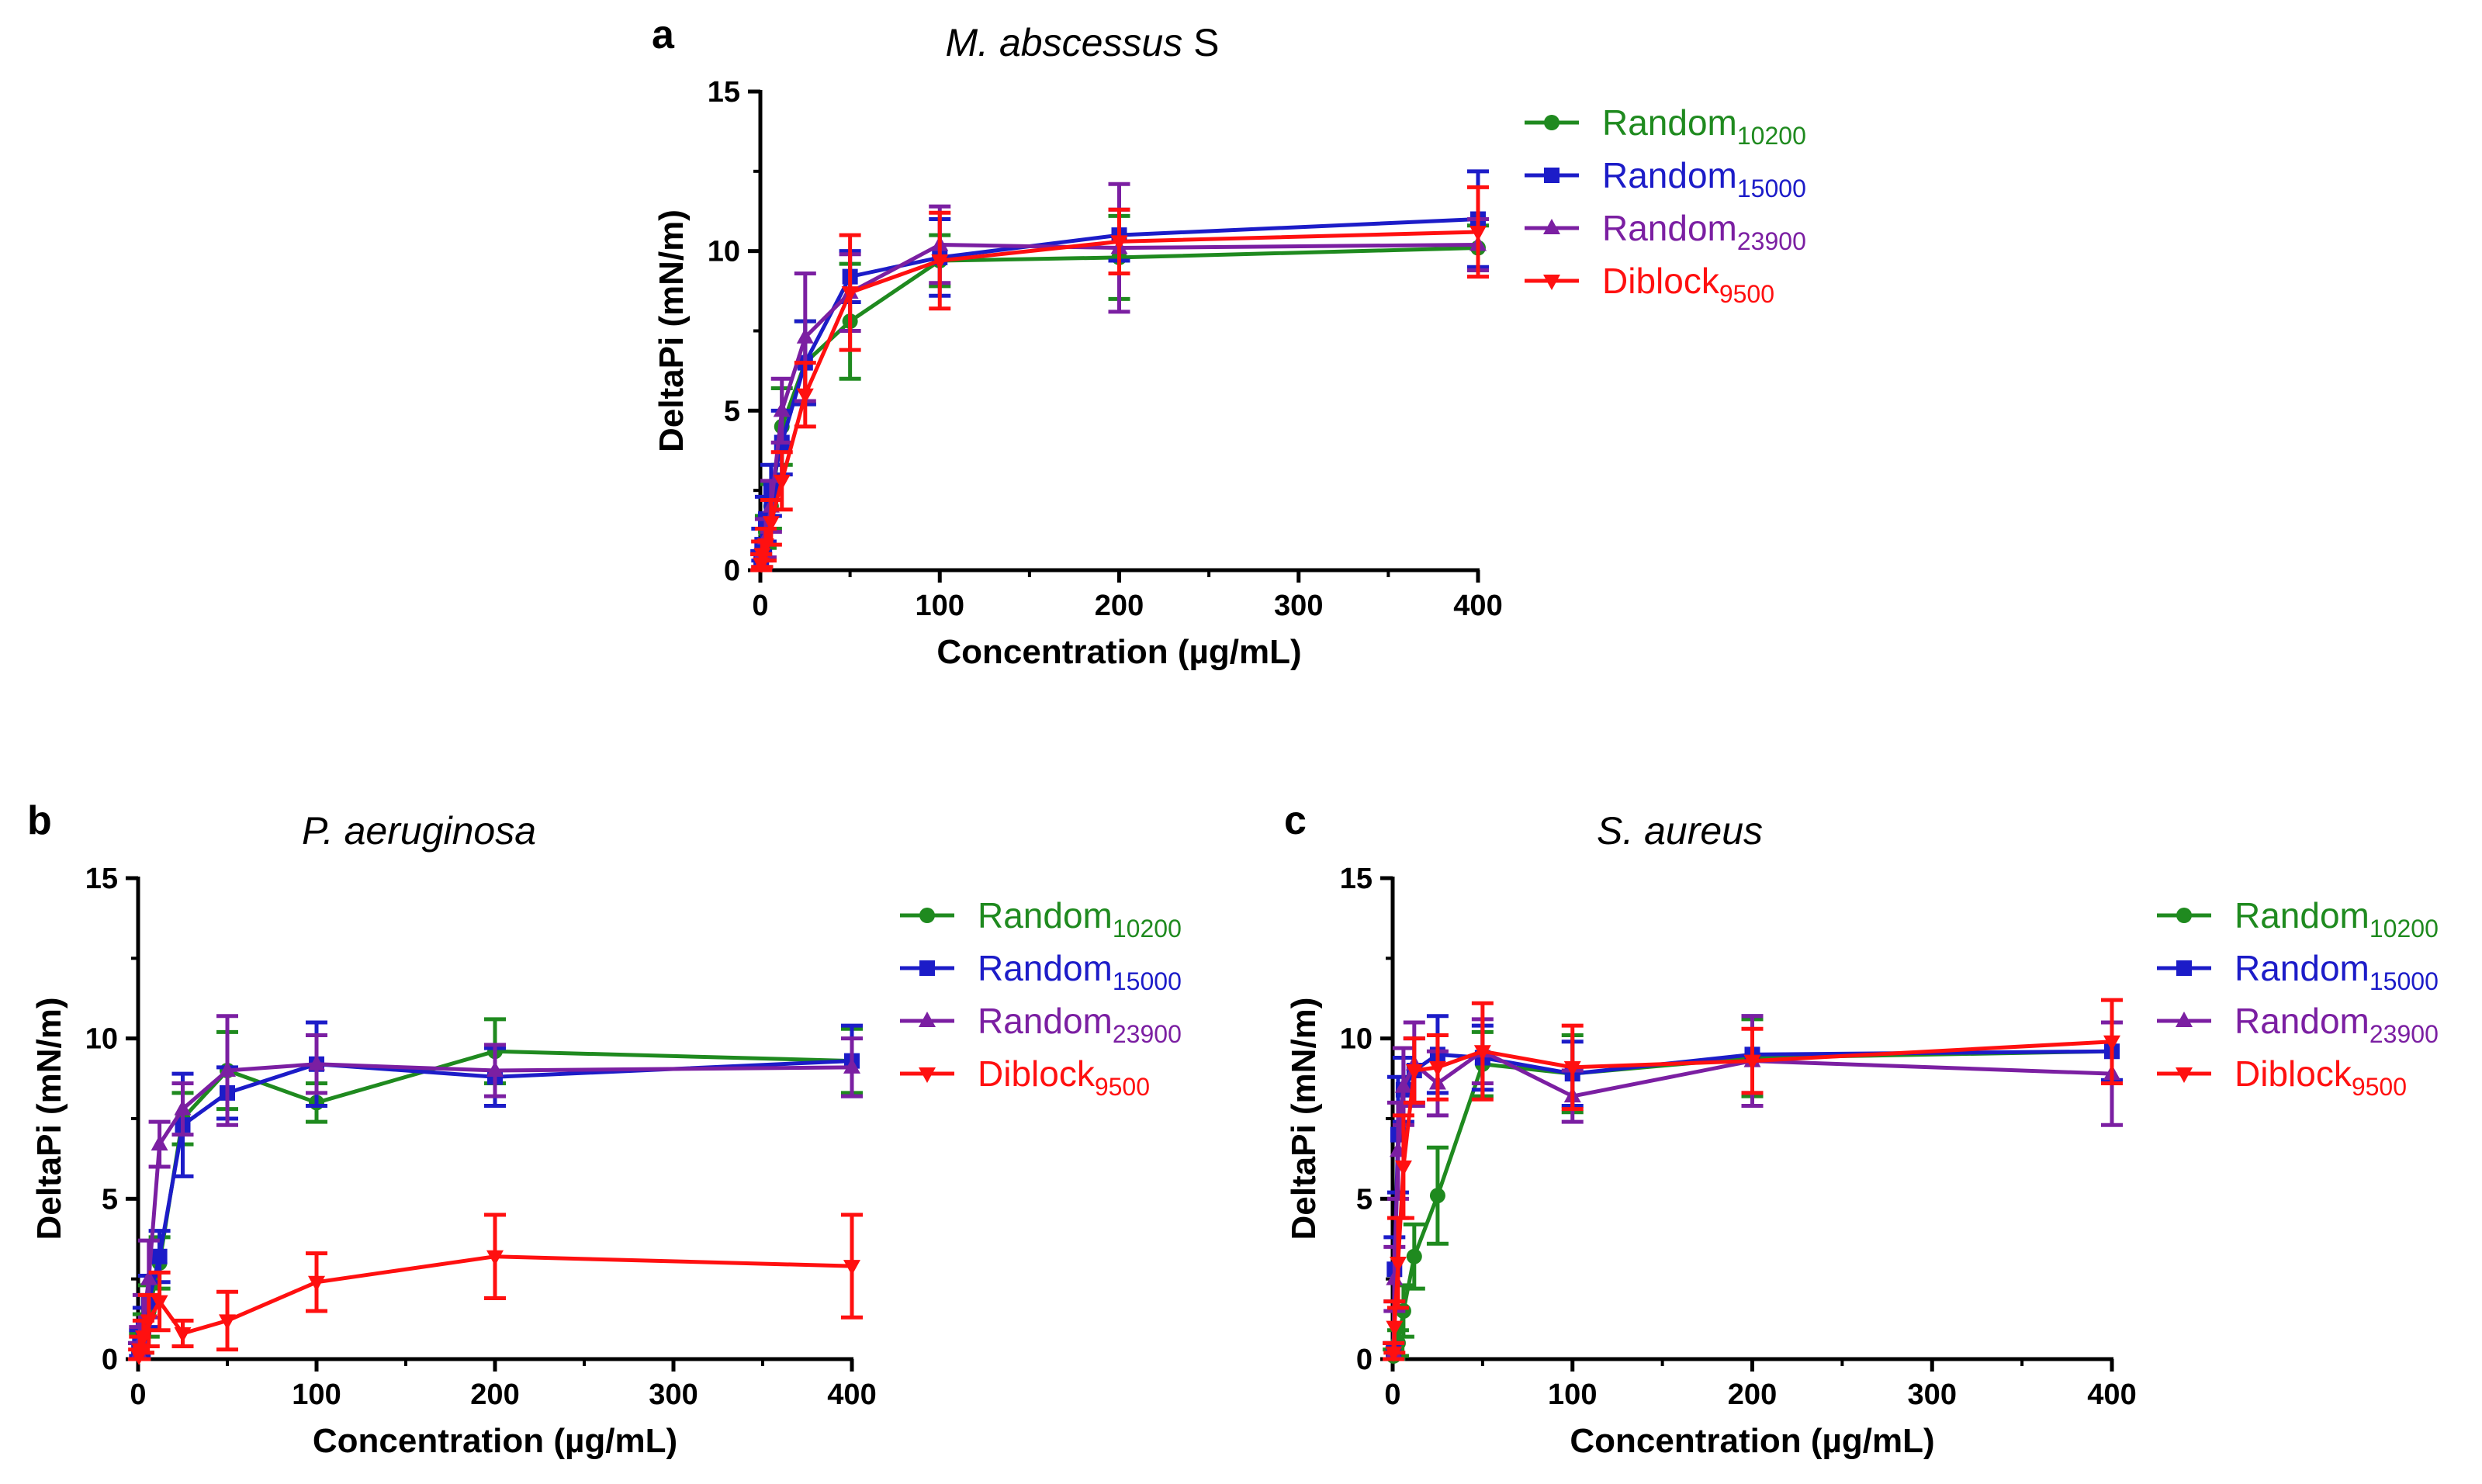  What do you see at coordinates (1752, 1441) in the screenshot?
I see `x-axis-label: Concentration (µg/mL)` at bounding box center [1752, 1441].